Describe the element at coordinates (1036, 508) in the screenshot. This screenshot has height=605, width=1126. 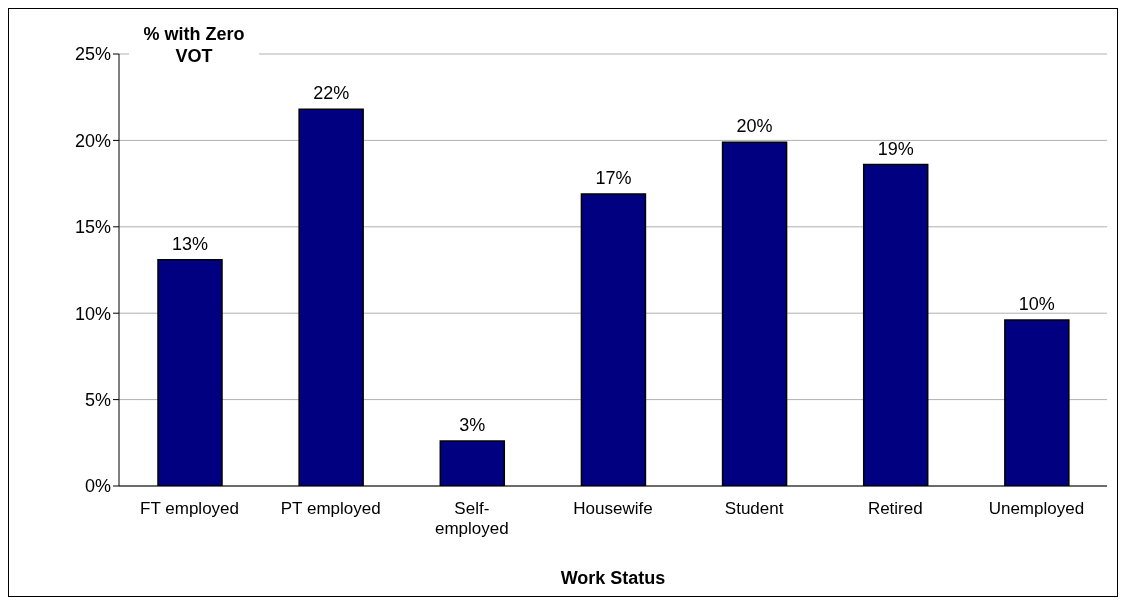
I see `x-tick-label: Unemployed` at that location.